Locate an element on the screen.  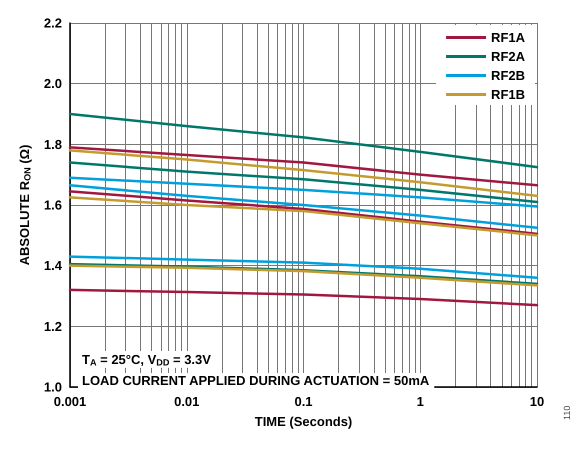
x-tick-label: 0.1 is located at coordinates (303, 401).